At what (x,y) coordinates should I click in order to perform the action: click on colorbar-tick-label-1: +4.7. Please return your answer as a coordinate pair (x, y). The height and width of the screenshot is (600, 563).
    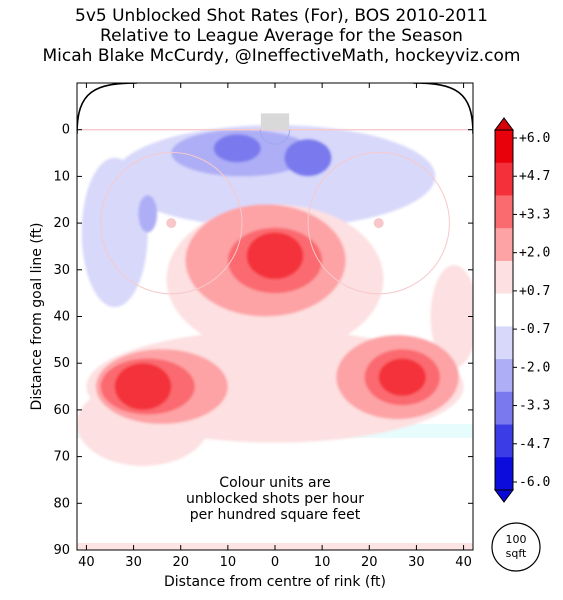
    Looking at the image, I should click on (534, 176).